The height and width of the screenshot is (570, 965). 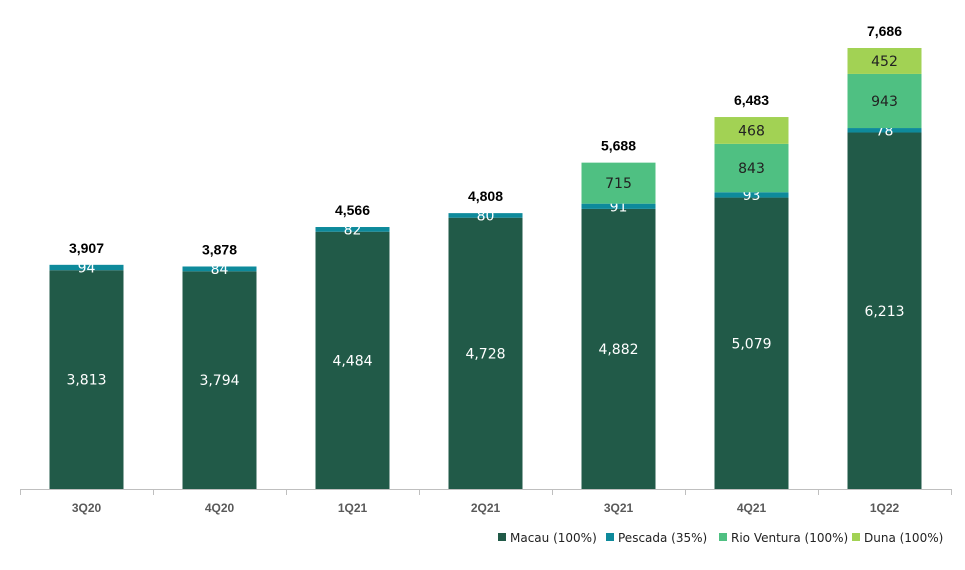 What do you see at coordinates (485, 196) in the screenshot?
I see `total-label-2q21: 4,808` at bounding box center [485, 196].